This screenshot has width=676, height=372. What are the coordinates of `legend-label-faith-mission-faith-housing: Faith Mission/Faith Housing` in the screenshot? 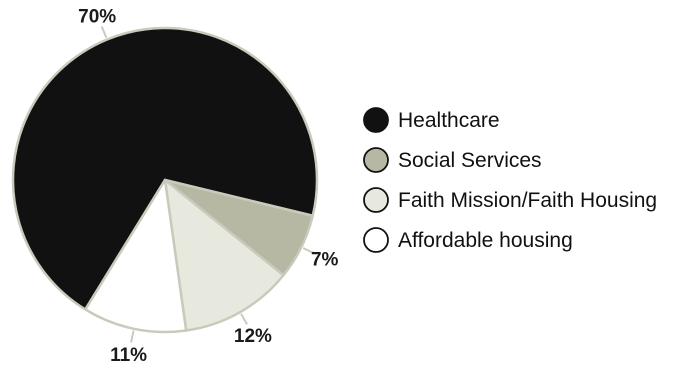 It's located at (527, 200).